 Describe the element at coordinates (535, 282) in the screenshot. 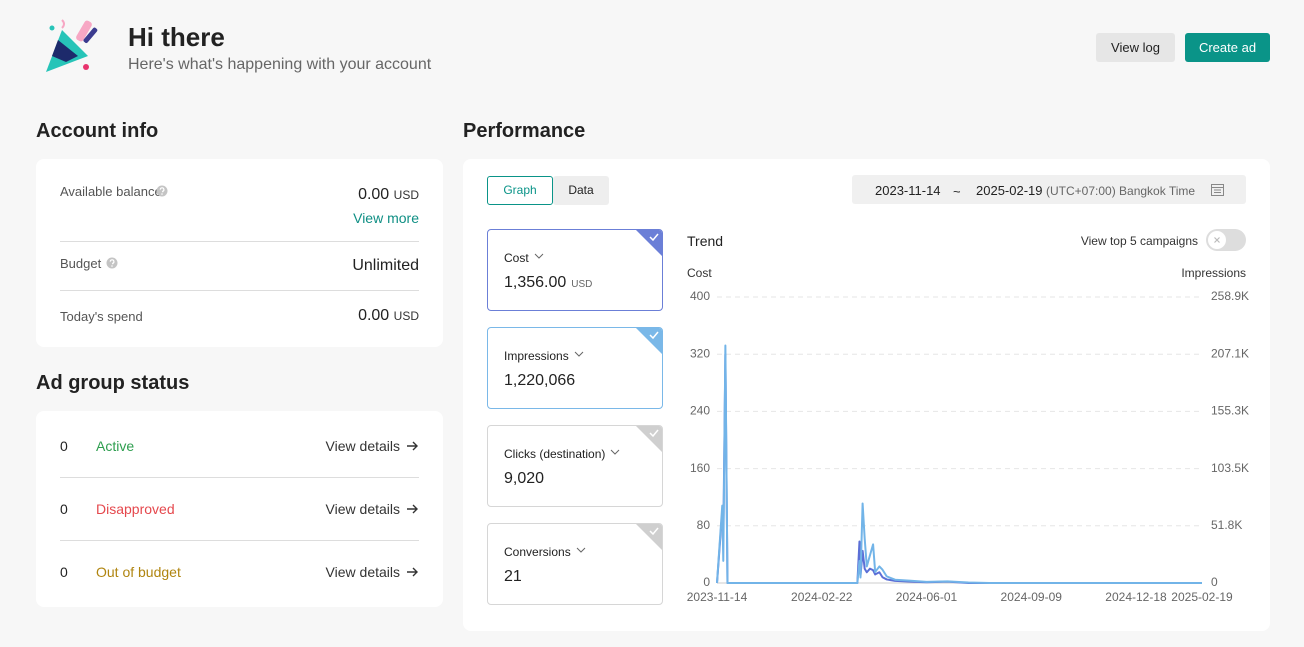

I see `metric-number: 1,356.00` at that location.